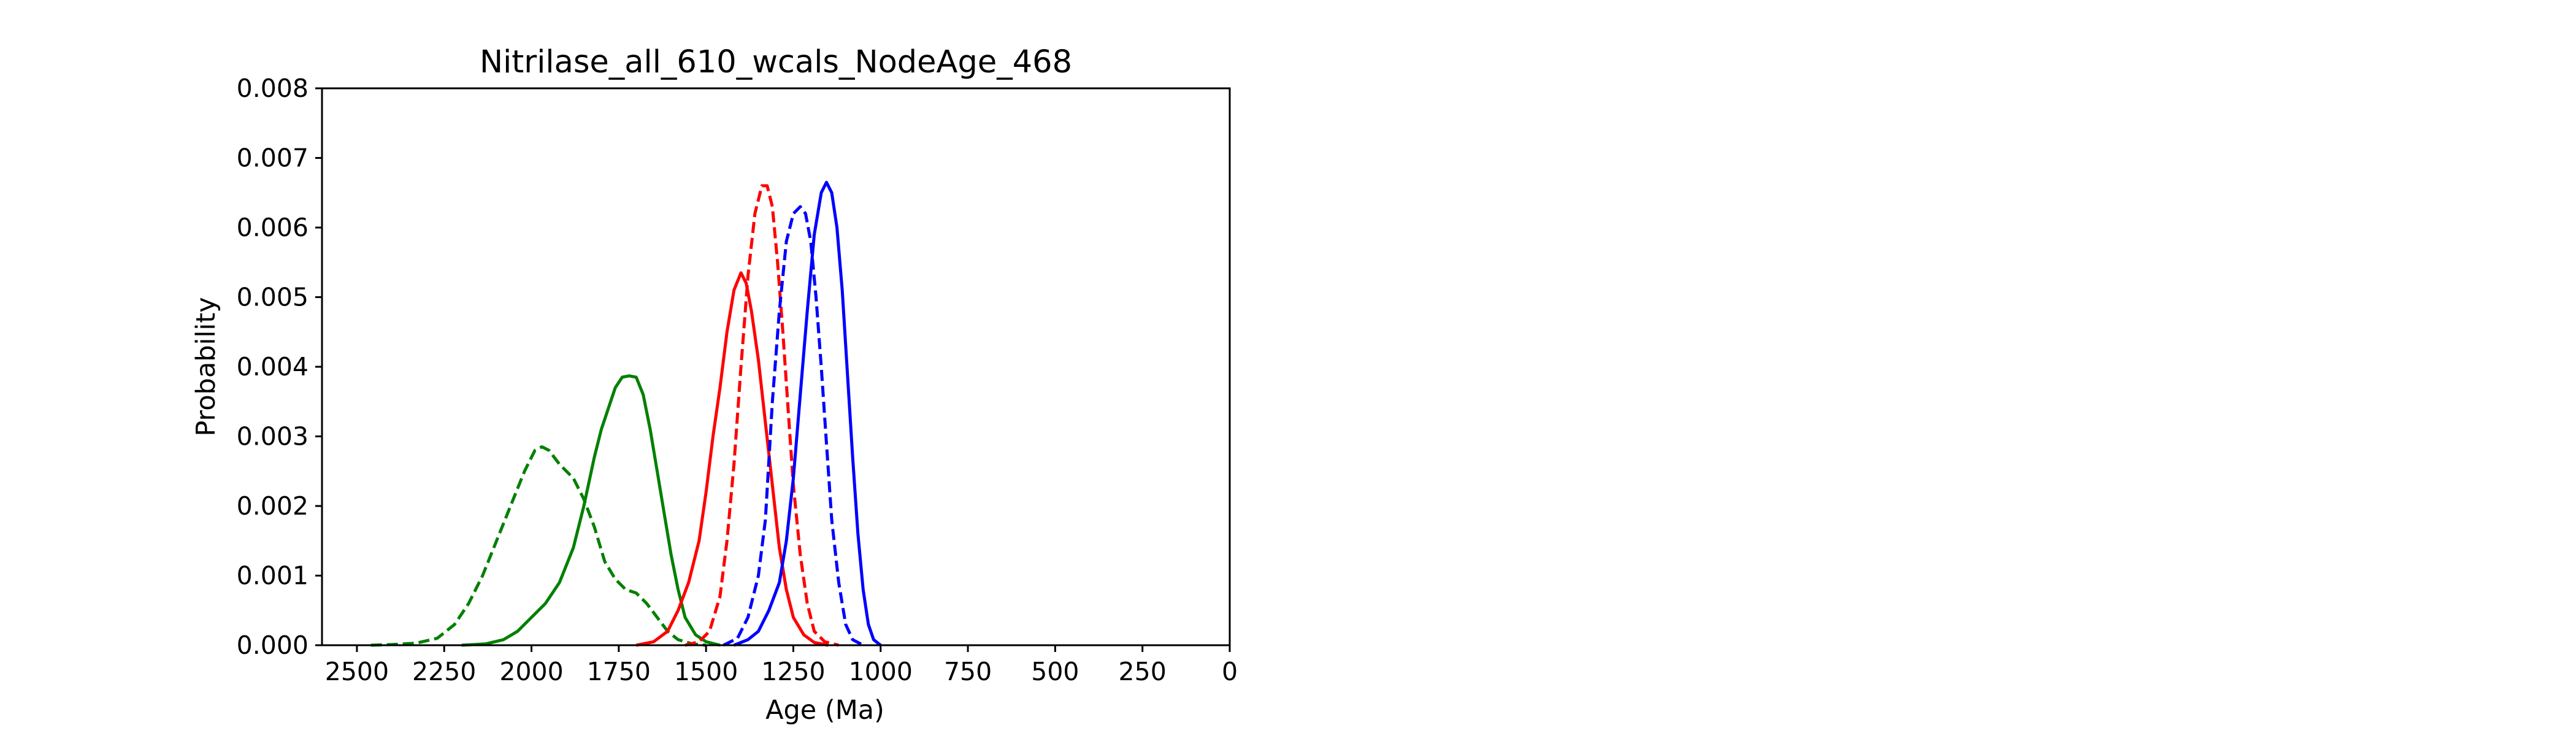  Describe the element at coordinates (793, 671) in the screenshot. I see `x-tick-label: 1250` at that location.